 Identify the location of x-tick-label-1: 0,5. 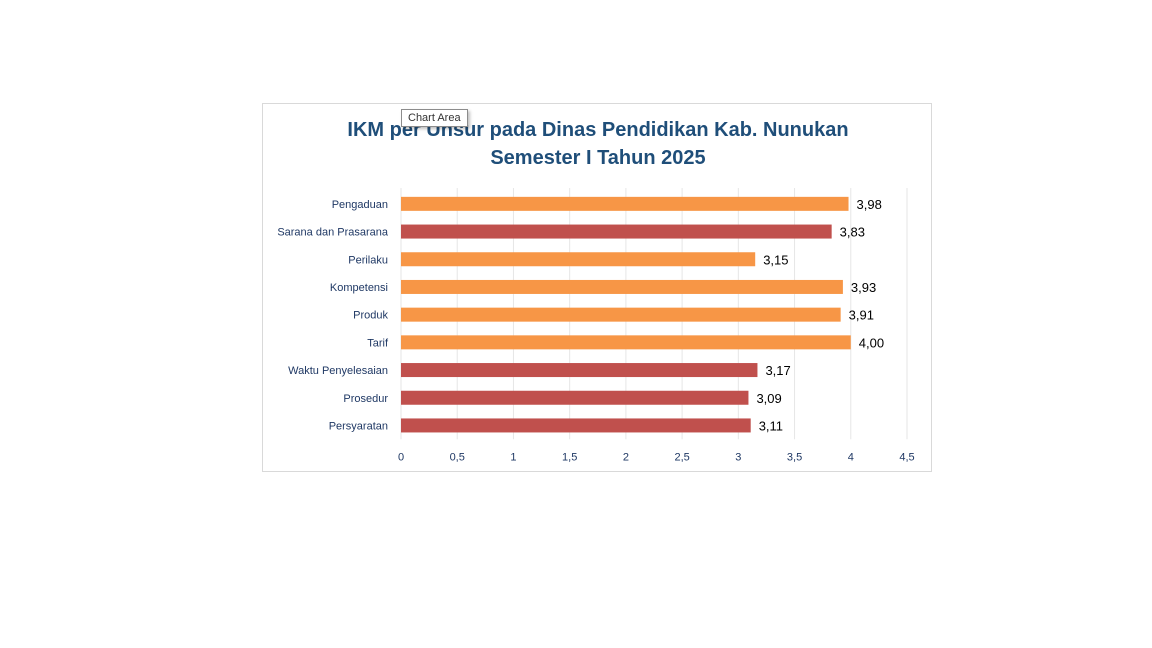
(457, 457).